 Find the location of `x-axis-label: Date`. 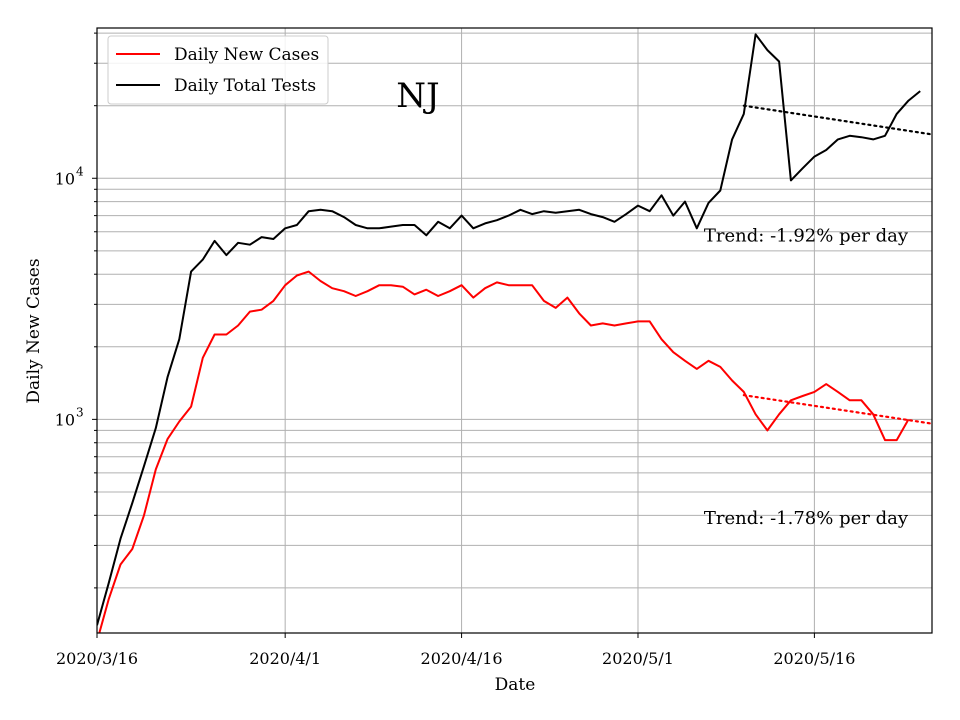

x-axis-label: Date is located at coordinates (515, 685).